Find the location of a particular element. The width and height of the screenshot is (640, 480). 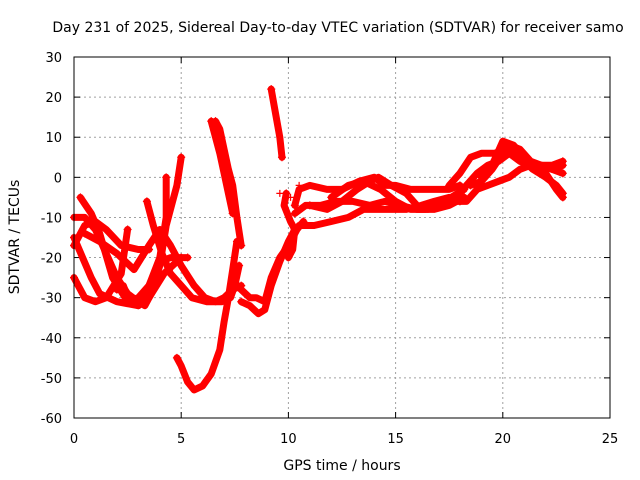

y-tick-label: -60 is located at coordinates (51, 419).